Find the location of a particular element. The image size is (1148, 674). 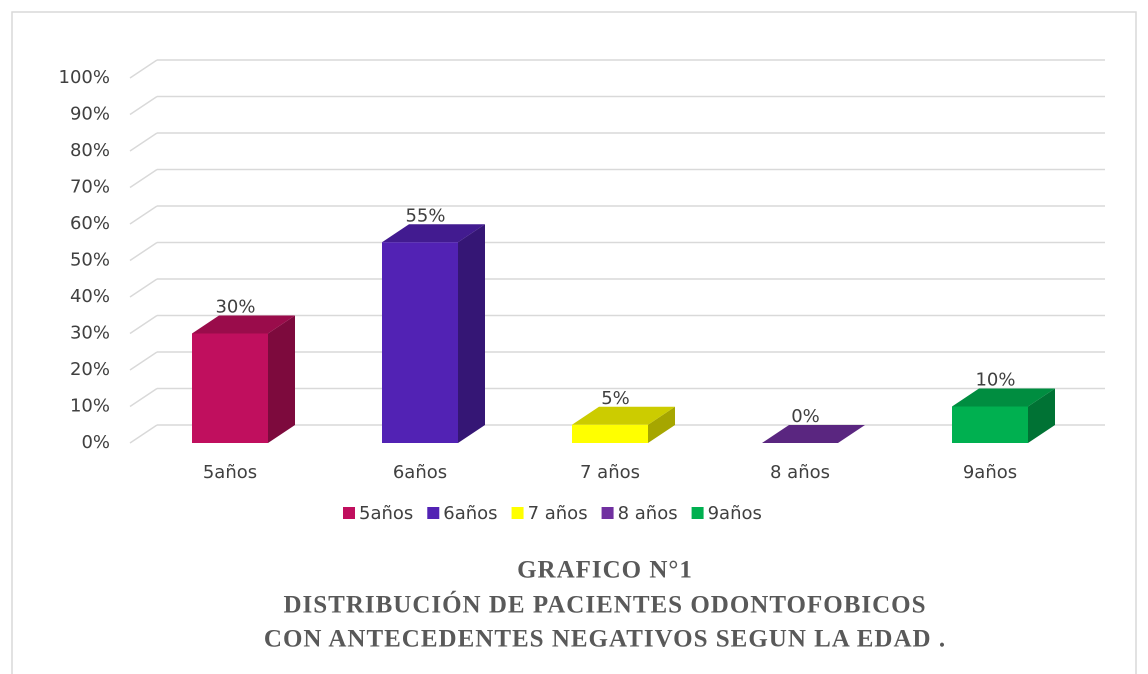

legend-label: 8 años is located at coordinates (648, 513).